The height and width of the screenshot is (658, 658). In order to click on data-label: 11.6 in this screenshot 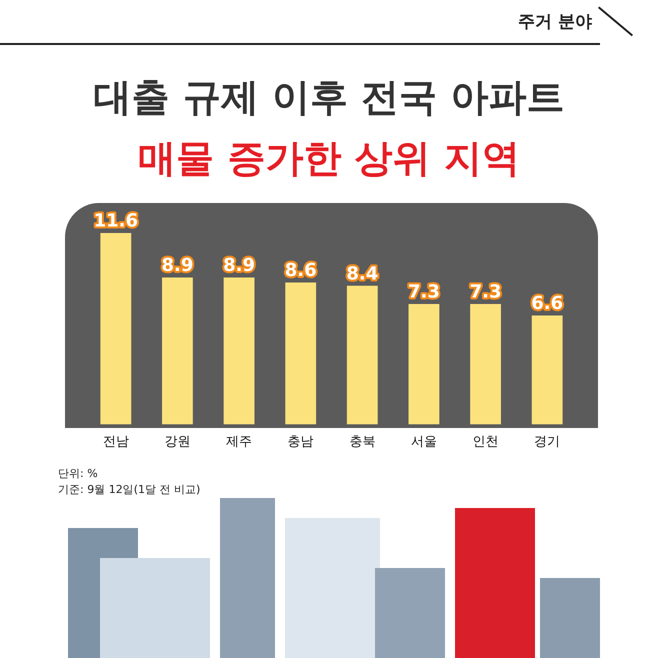, I will do `click(116, 221)`.